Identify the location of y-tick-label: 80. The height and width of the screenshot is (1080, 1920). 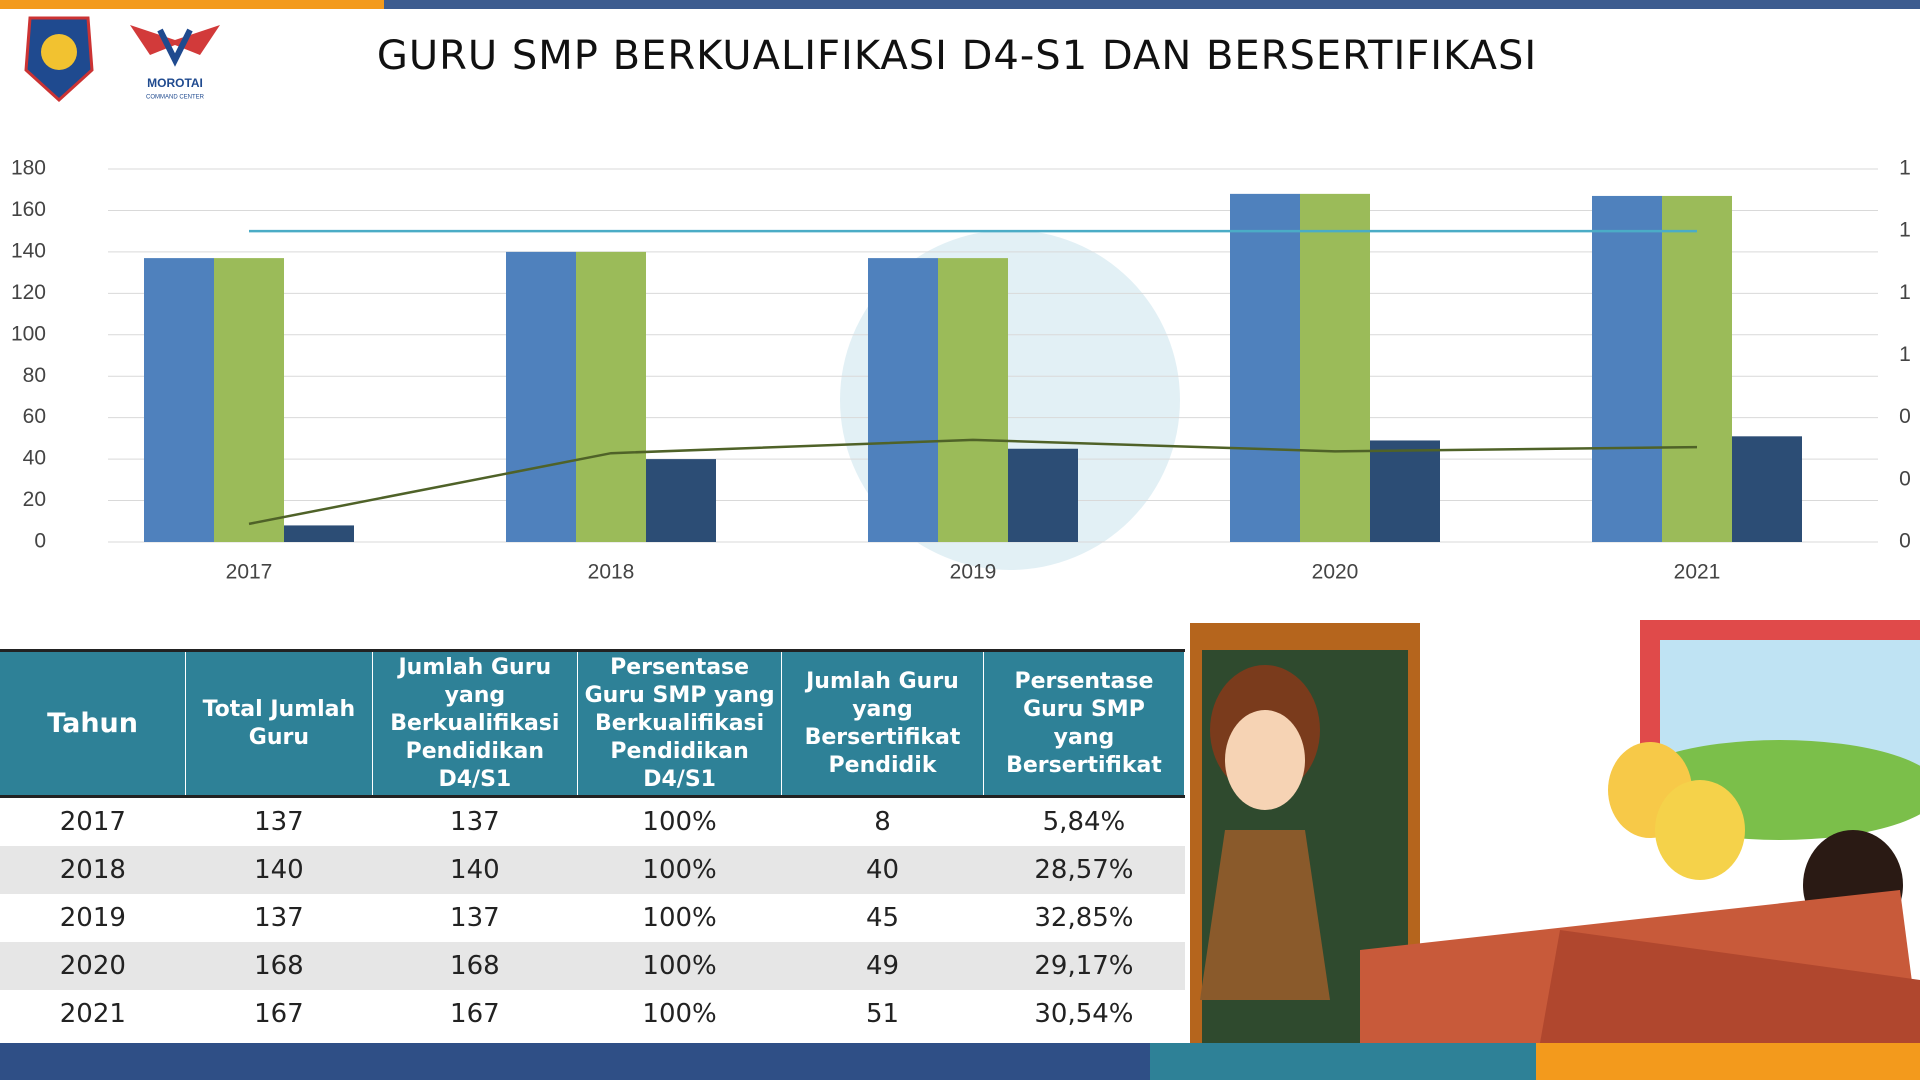
(34, 375).